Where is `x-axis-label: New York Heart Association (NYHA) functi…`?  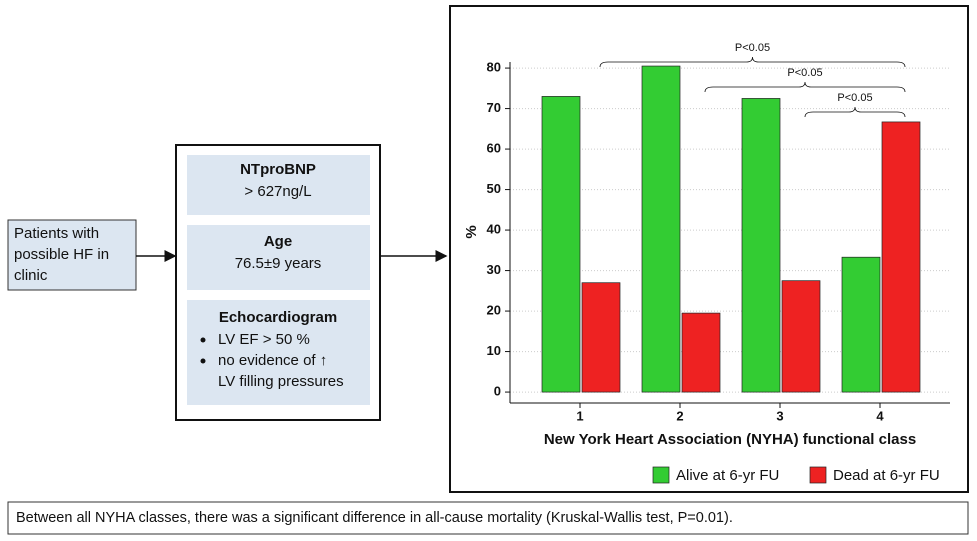 x-axis-label: New York Heart Association (NYHA) functi… is located at coordinates (730, 439).